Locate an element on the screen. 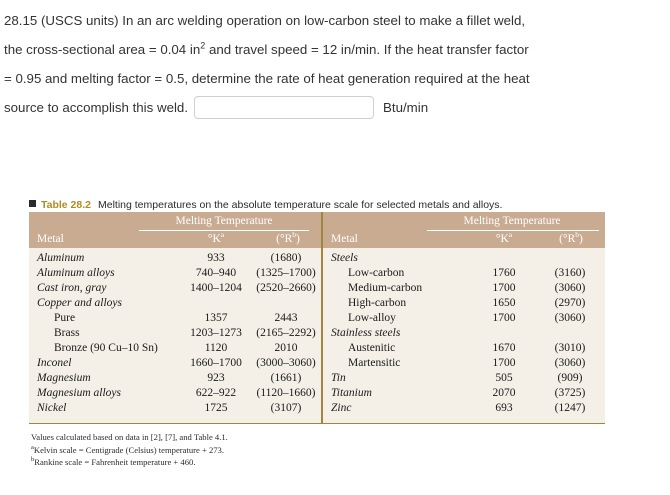 Image resolution: width=670 pixels, height=495 pixels. table-cell-rankine: (1247) is located at coordinates (570, 408).